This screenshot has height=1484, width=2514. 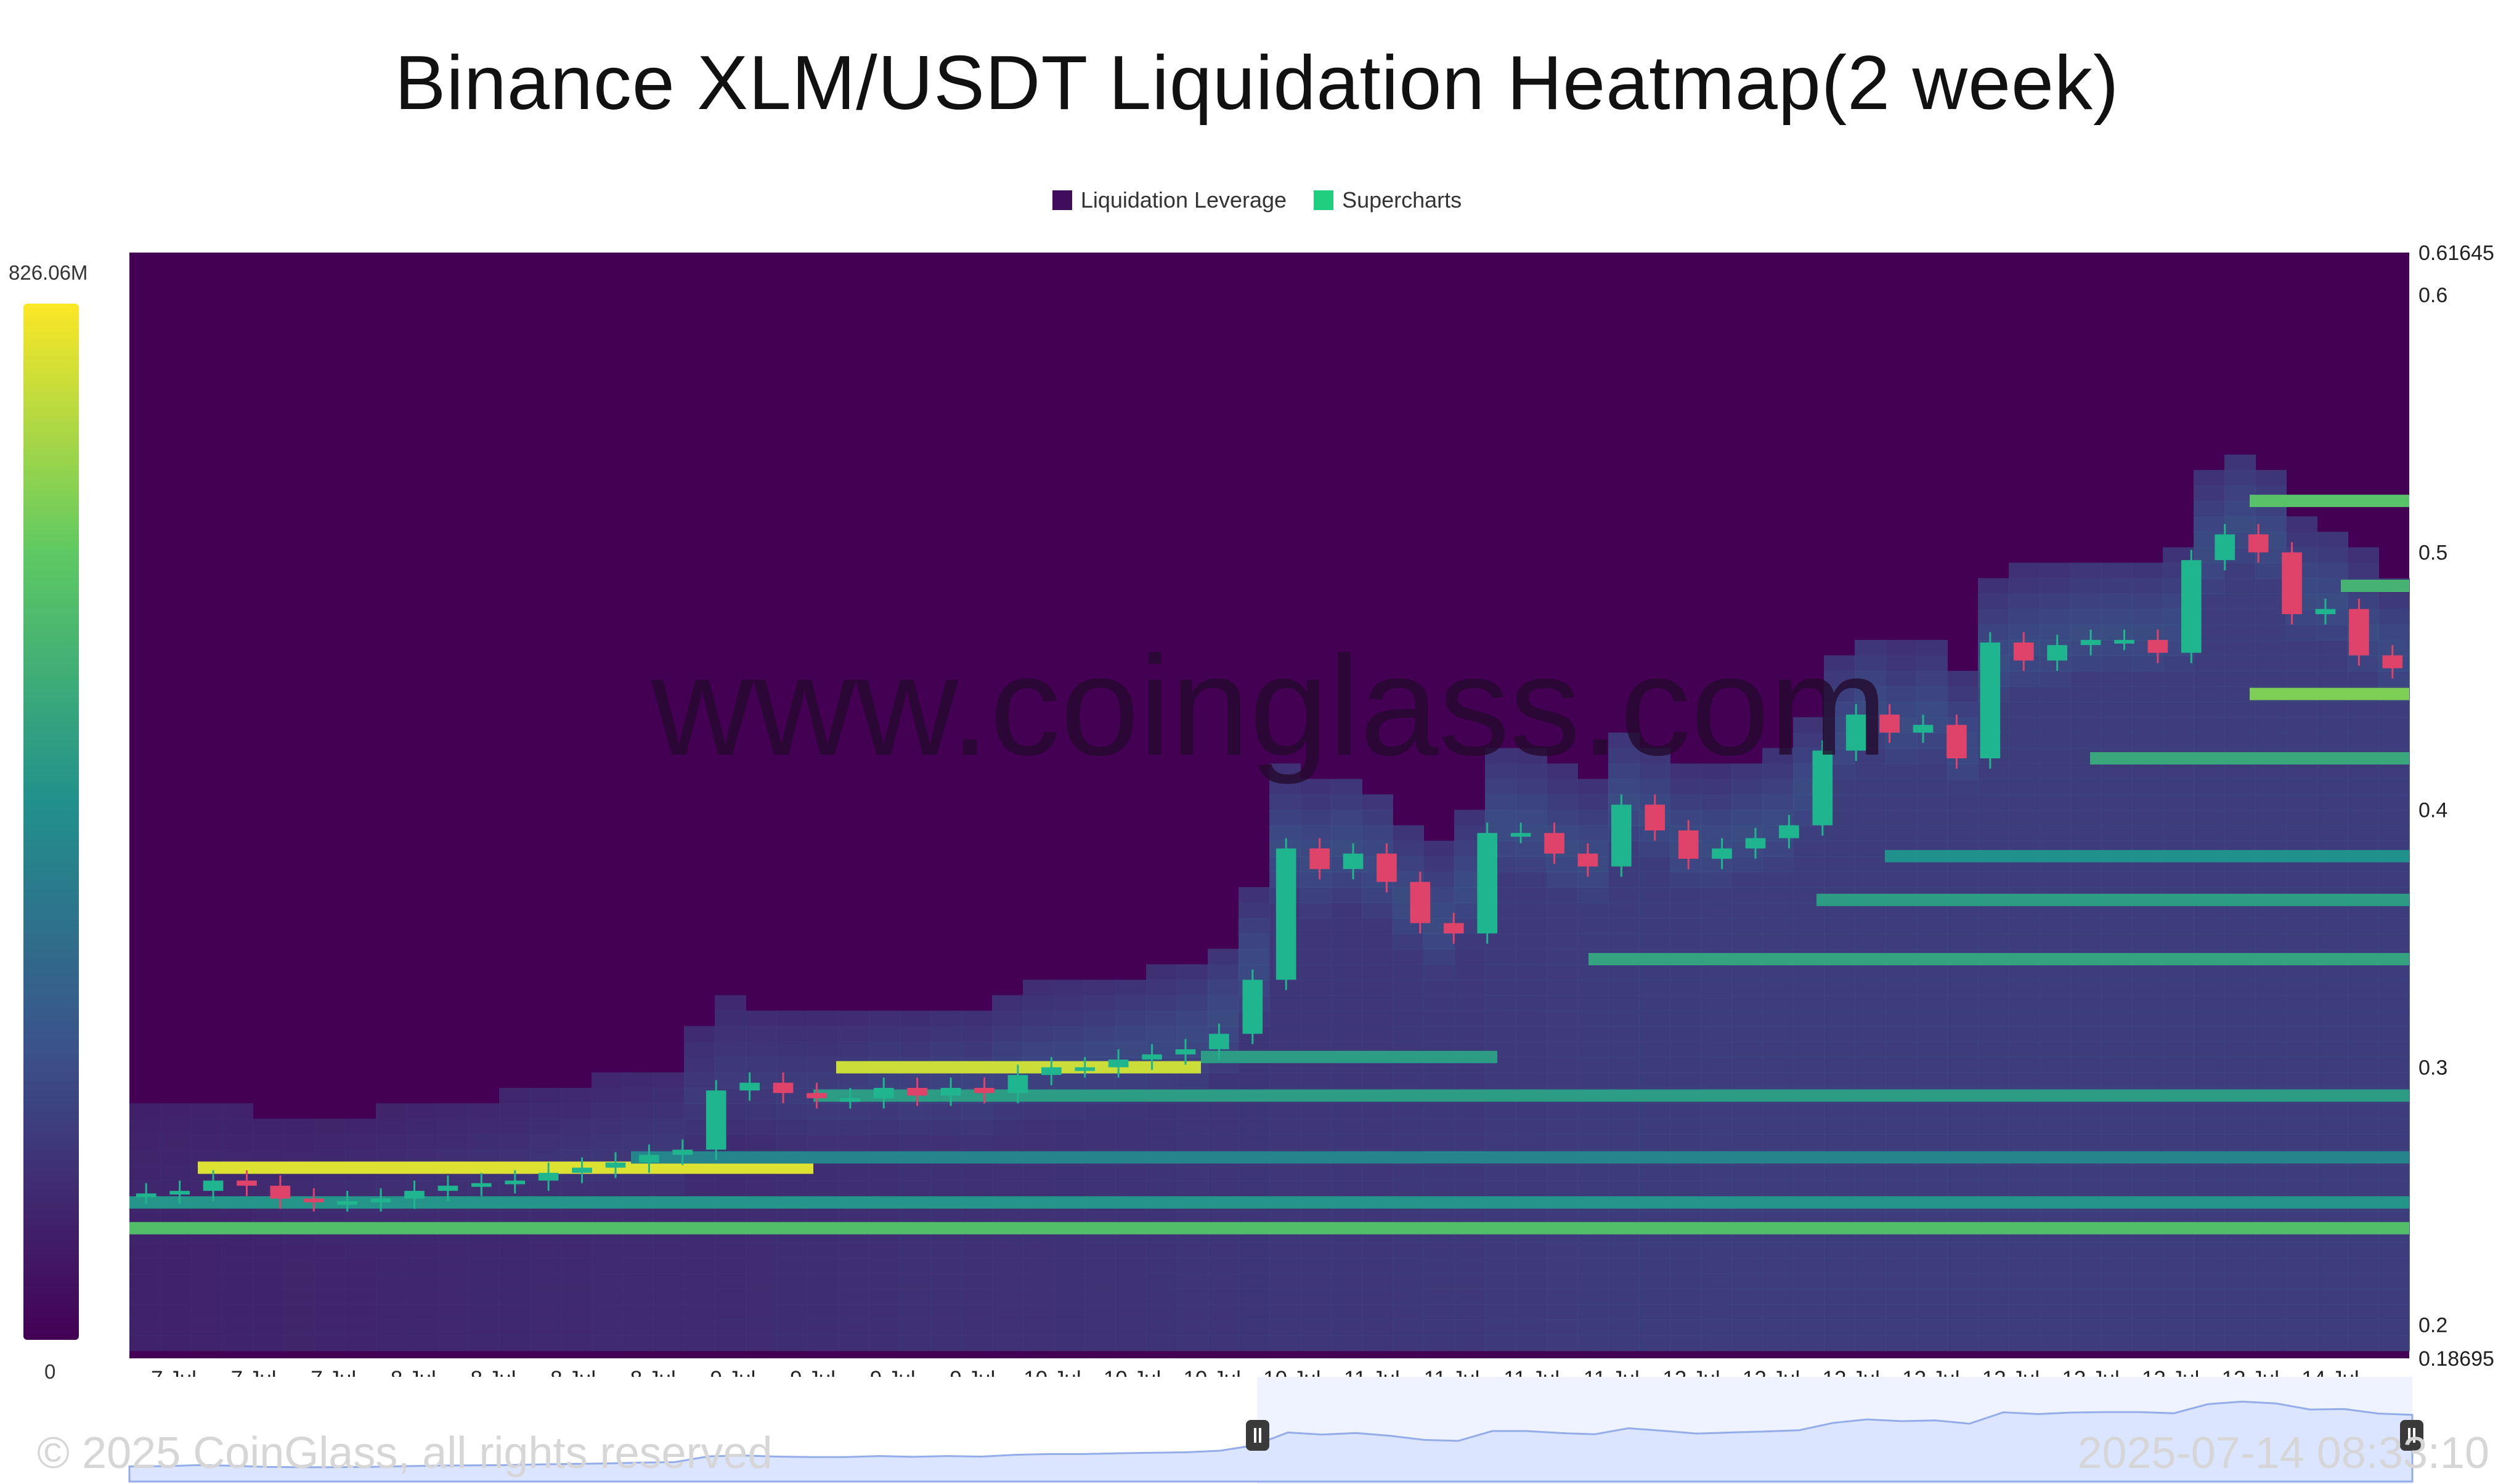 I want to click on navigator-left-handle, so click(x=1257, y=1435).